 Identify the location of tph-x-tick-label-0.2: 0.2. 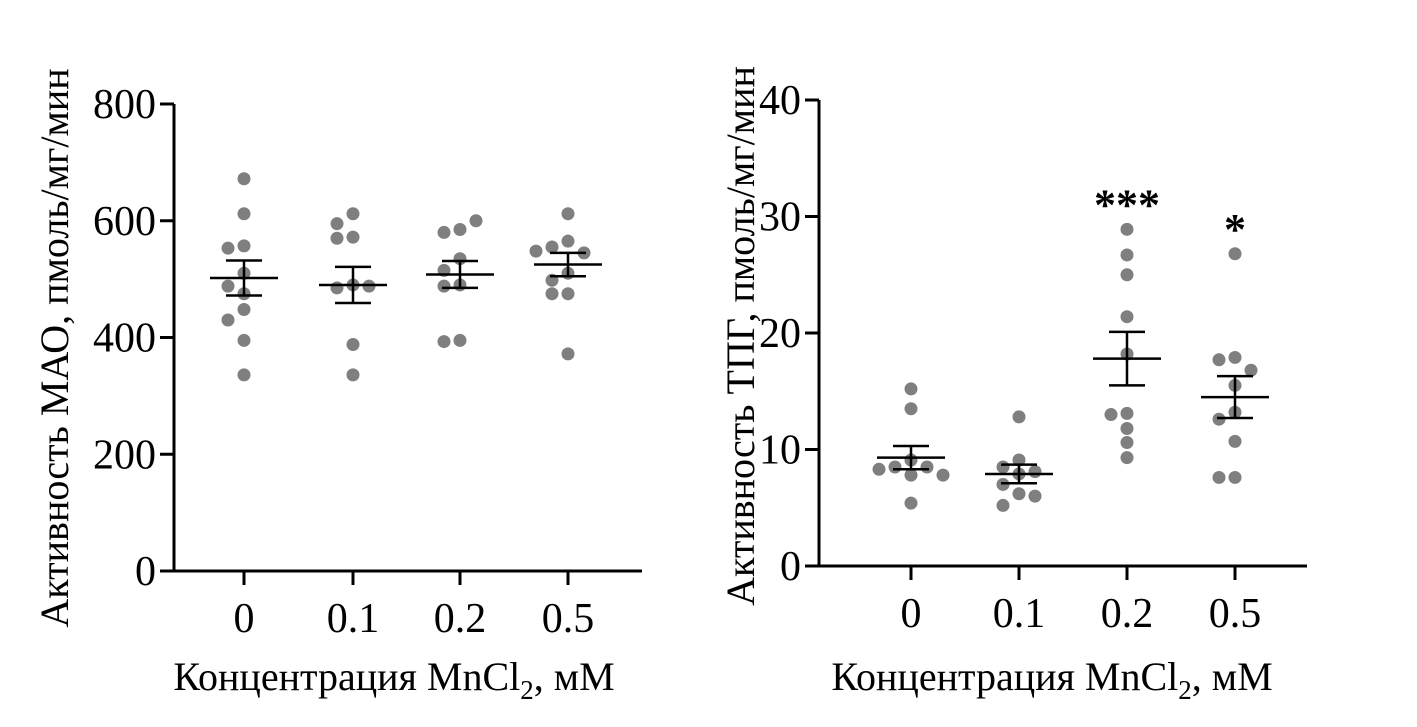
(1127, 614).